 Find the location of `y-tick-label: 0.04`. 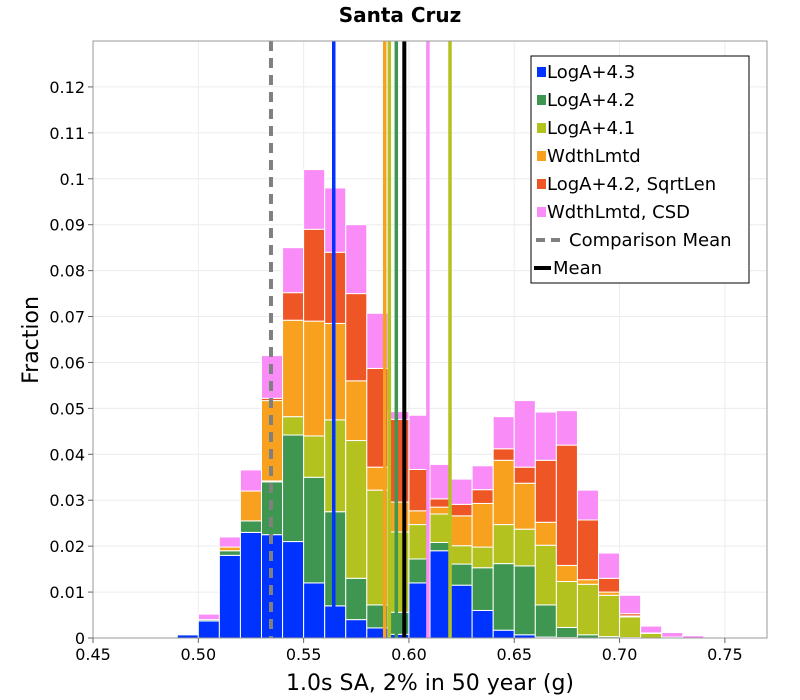

y-tick-label: 0.04 is located at coordinates (67, 454).